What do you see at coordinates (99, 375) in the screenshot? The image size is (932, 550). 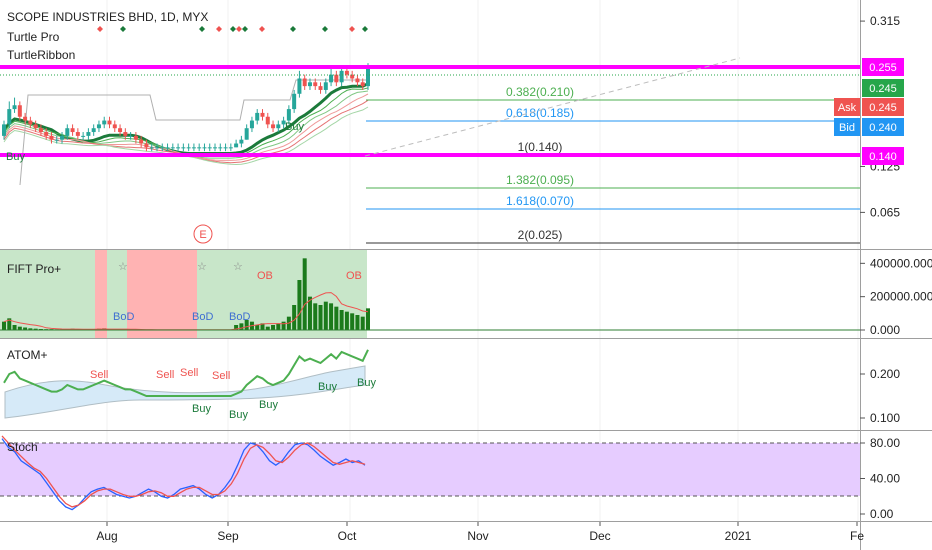 I see `sell-label-1: Sell` at bounding box center [99, 375].